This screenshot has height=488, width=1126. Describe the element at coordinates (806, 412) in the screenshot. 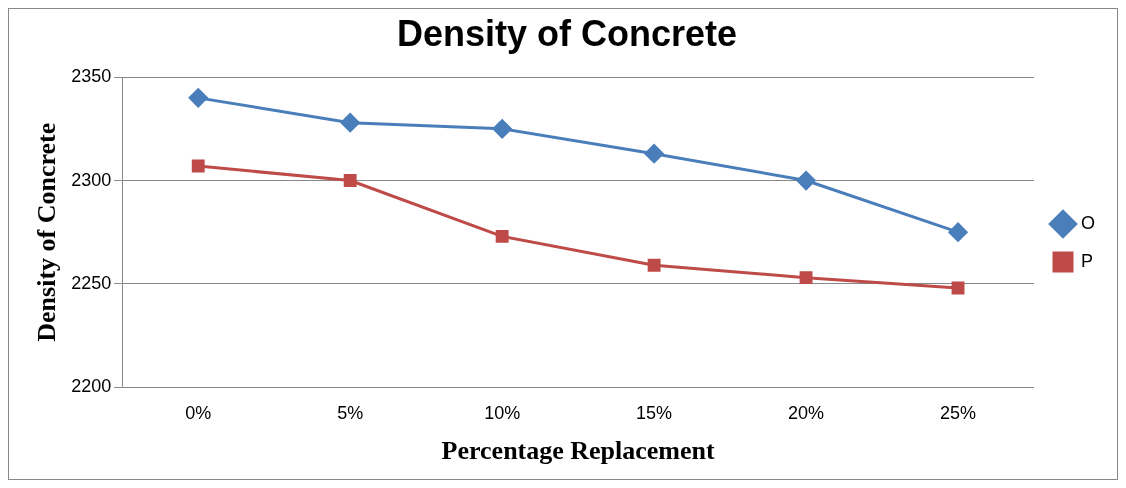

I see `x-tick-label: 20%` at that location.